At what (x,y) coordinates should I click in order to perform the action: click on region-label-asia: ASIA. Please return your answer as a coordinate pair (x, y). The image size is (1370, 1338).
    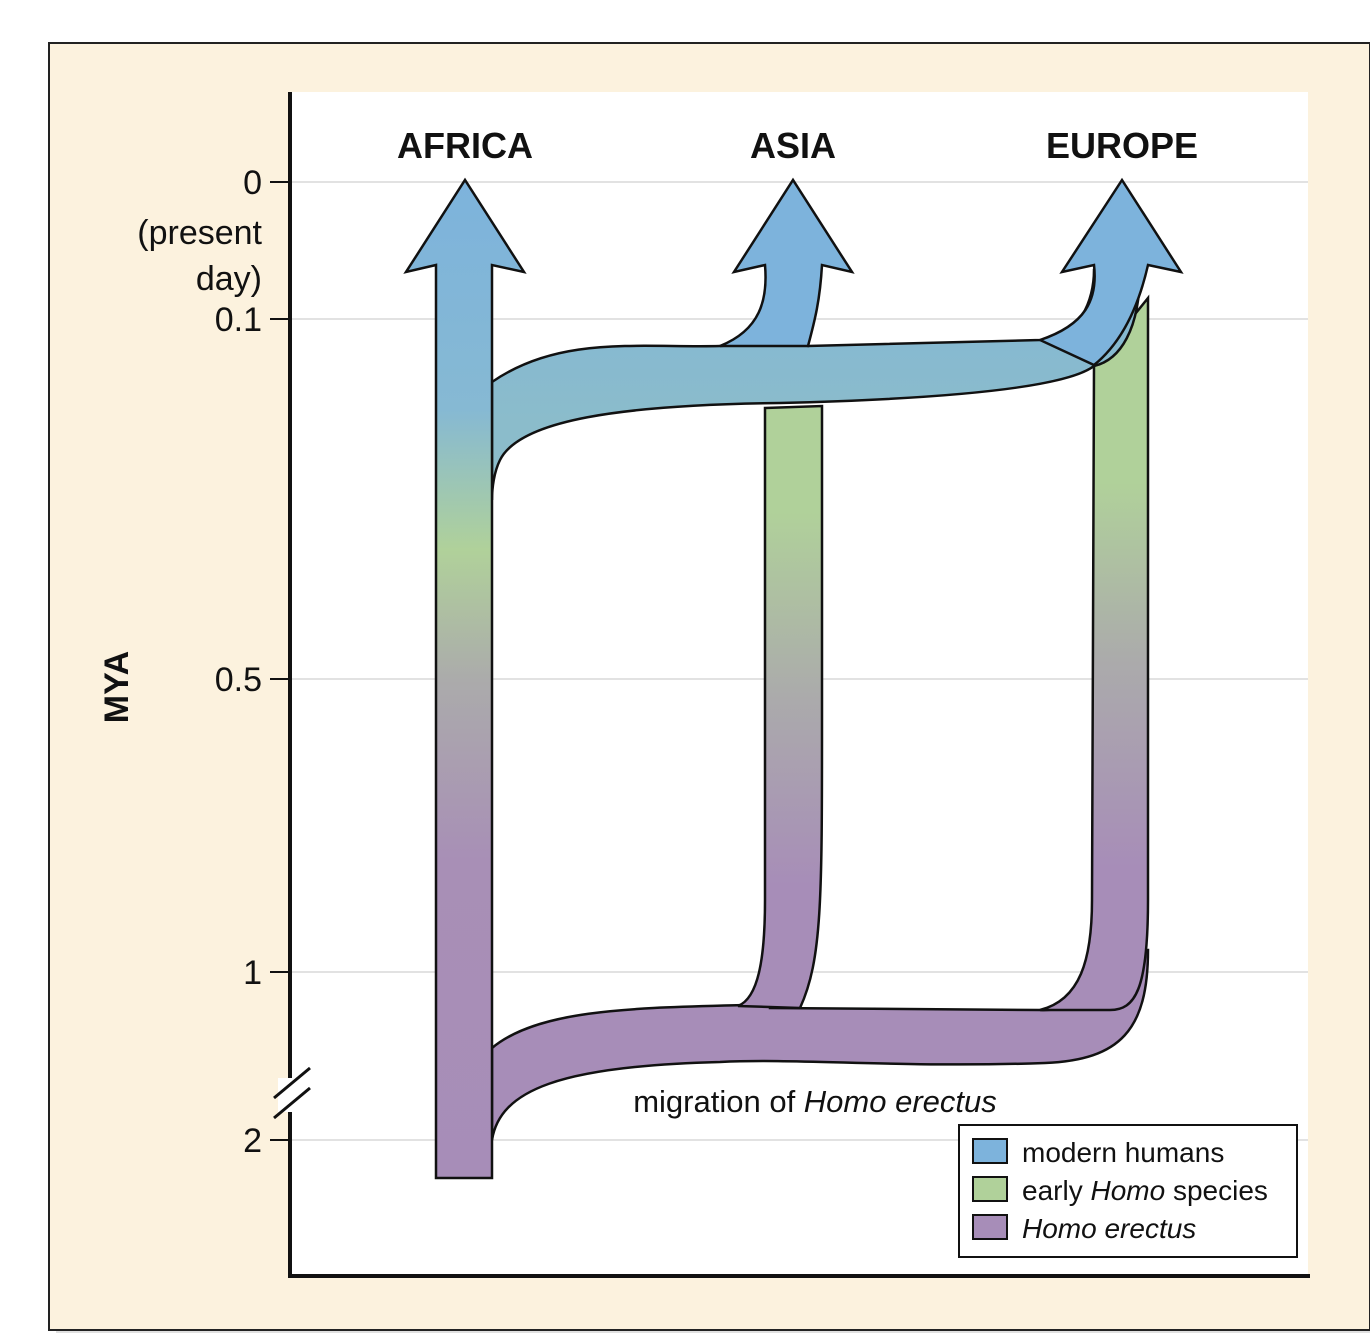
    Looking at the image, I should click on (793, 145).